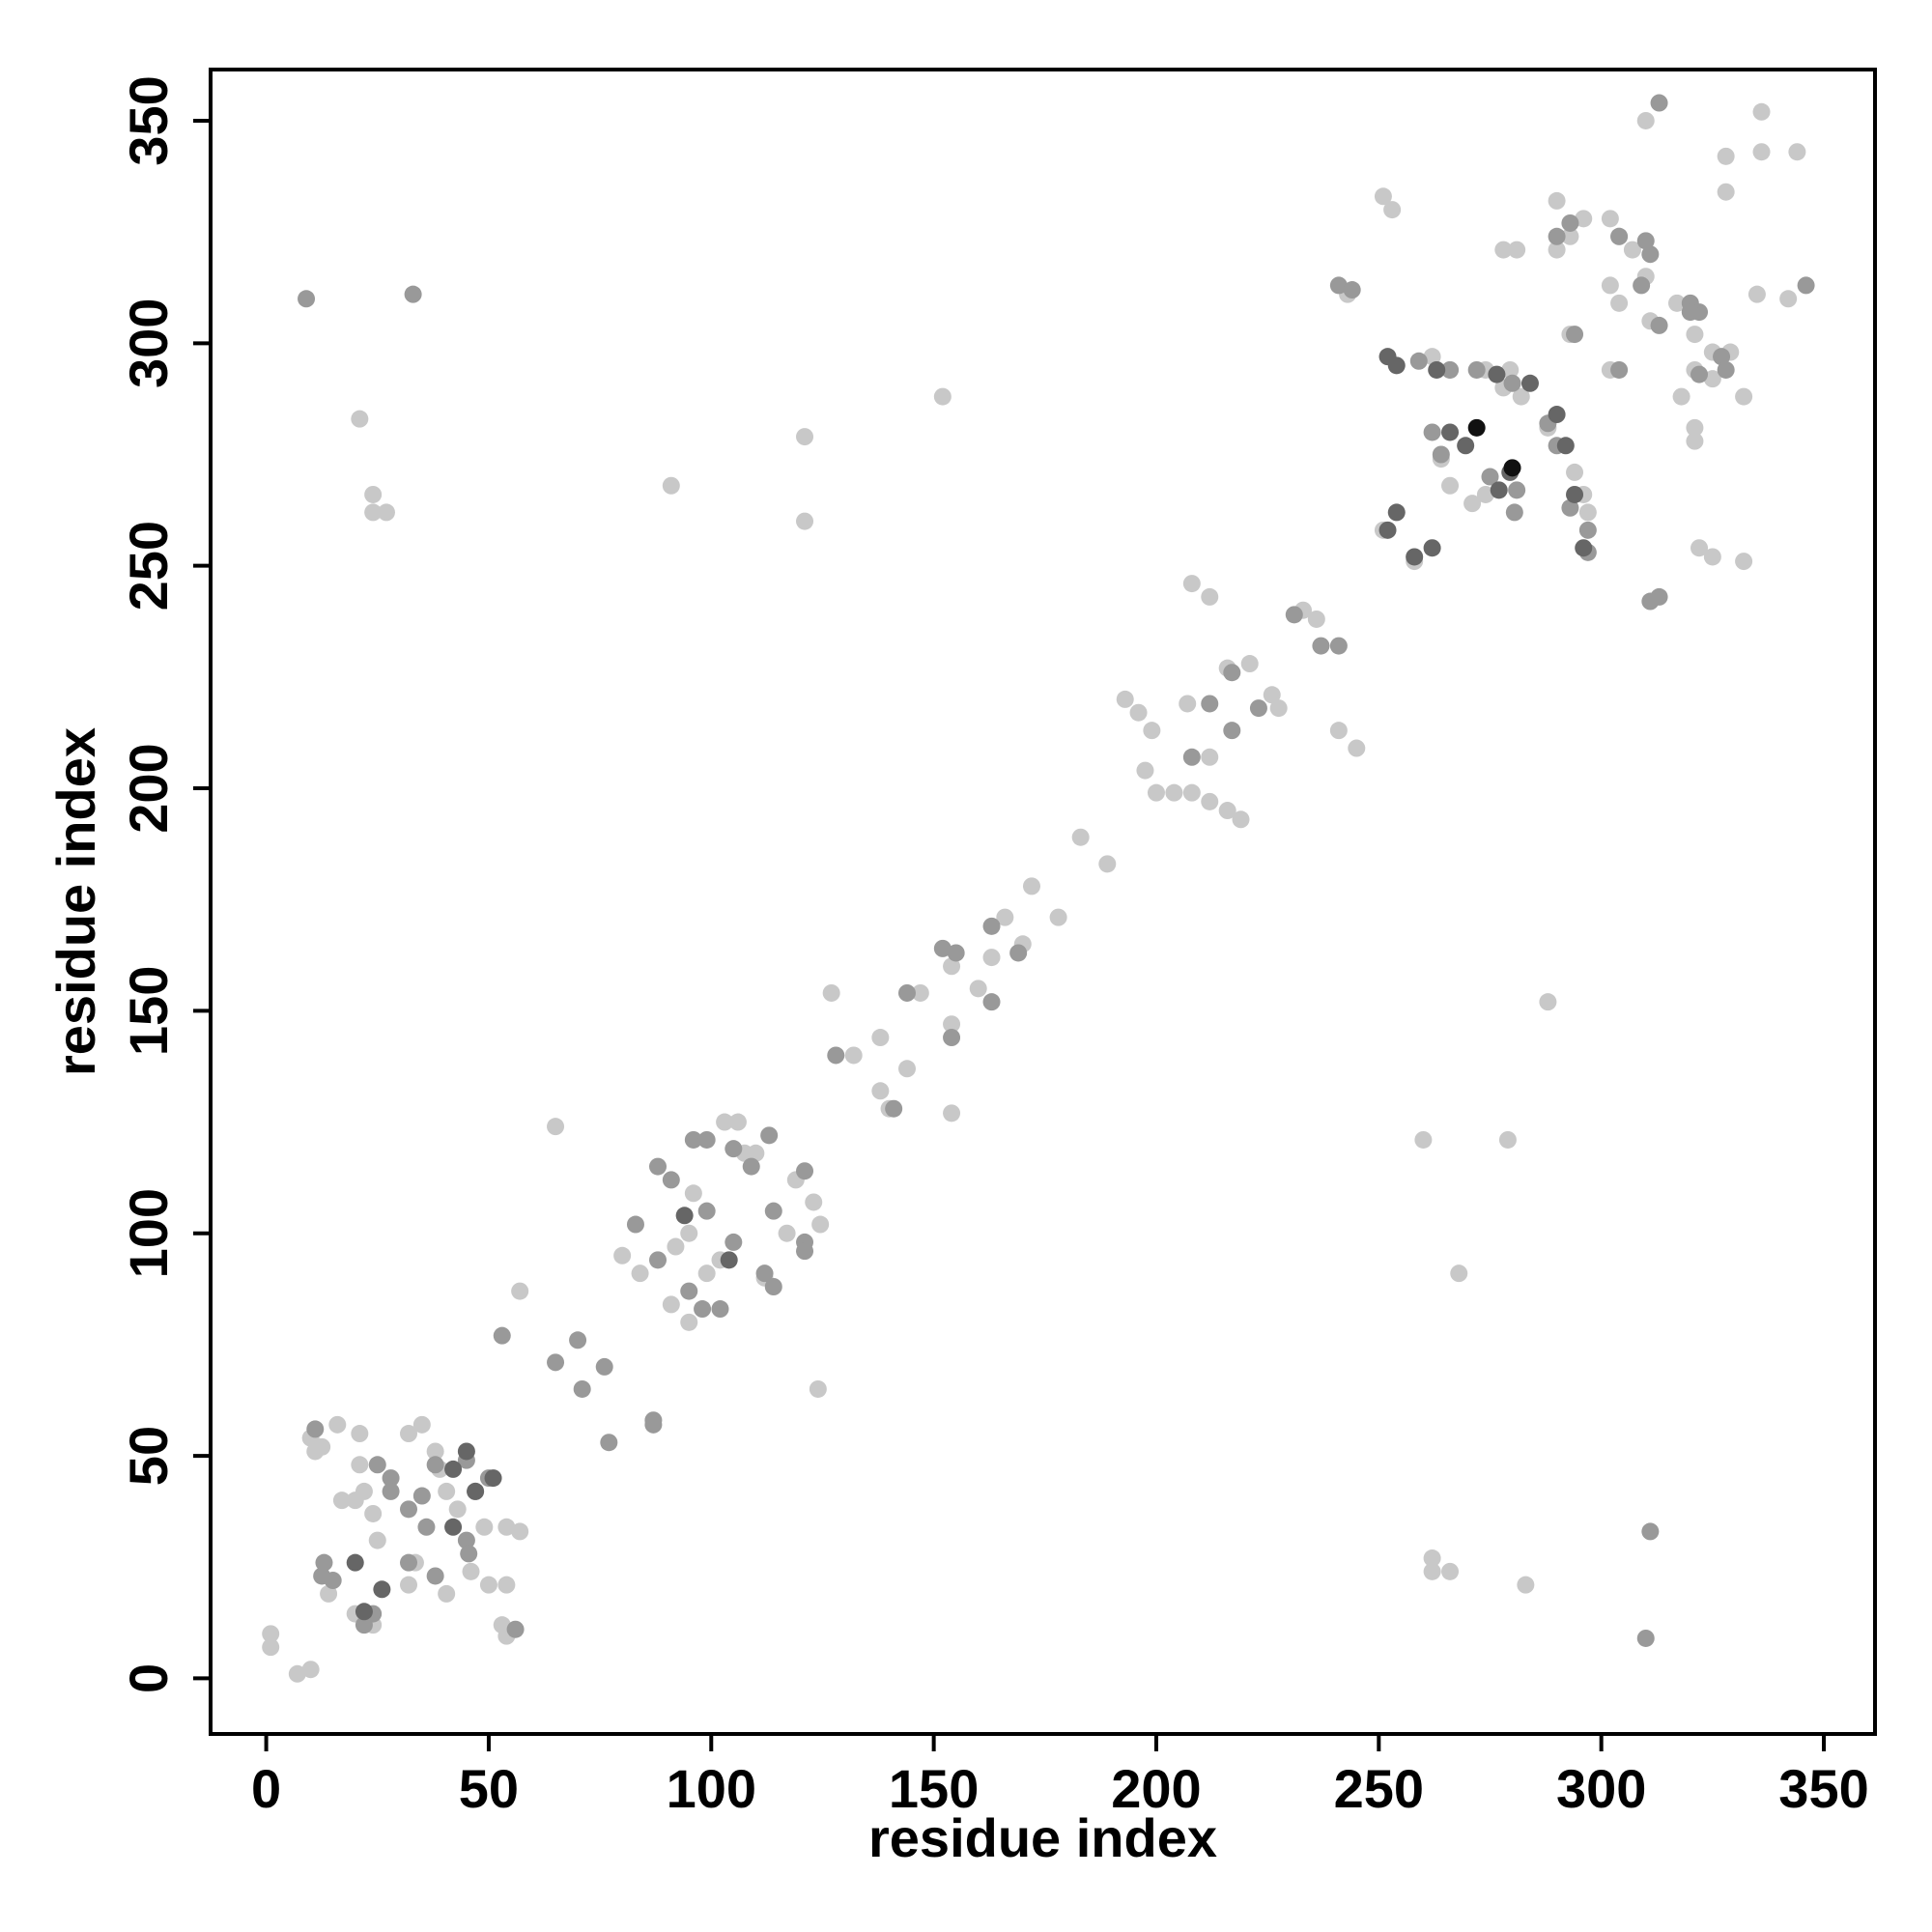  I want to click on x-tick-label: 250, so click(1379, 1788).